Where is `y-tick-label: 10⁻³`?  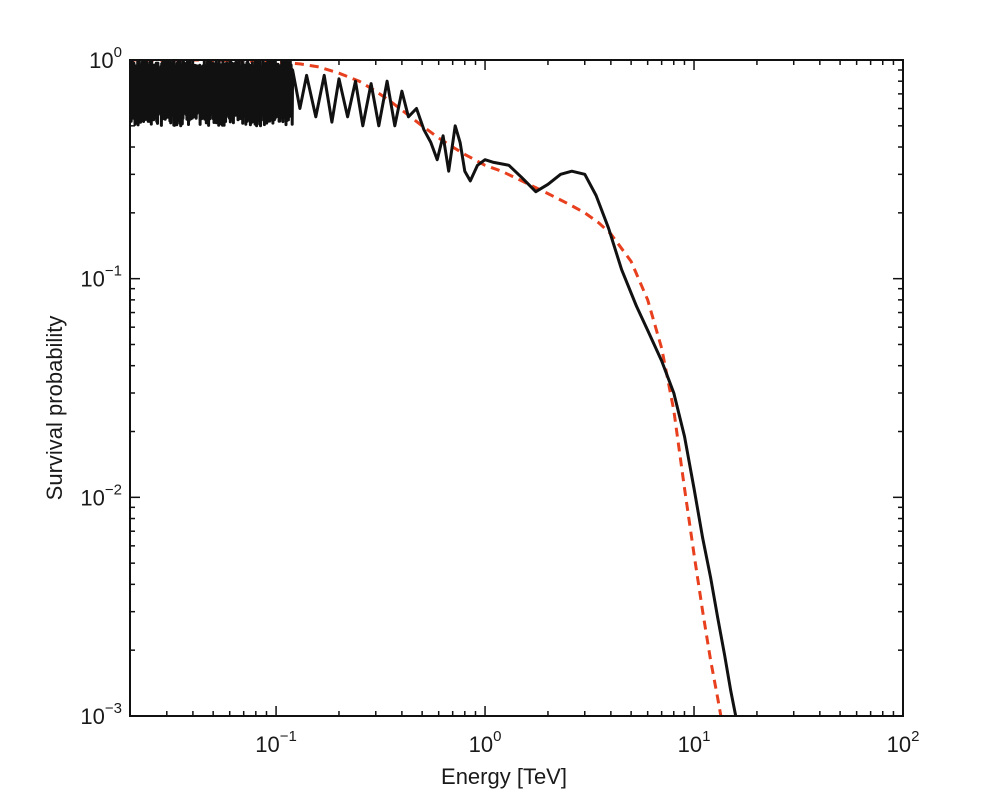 y-tick-label: 10⁻³ is located at coordinates (101, 714).